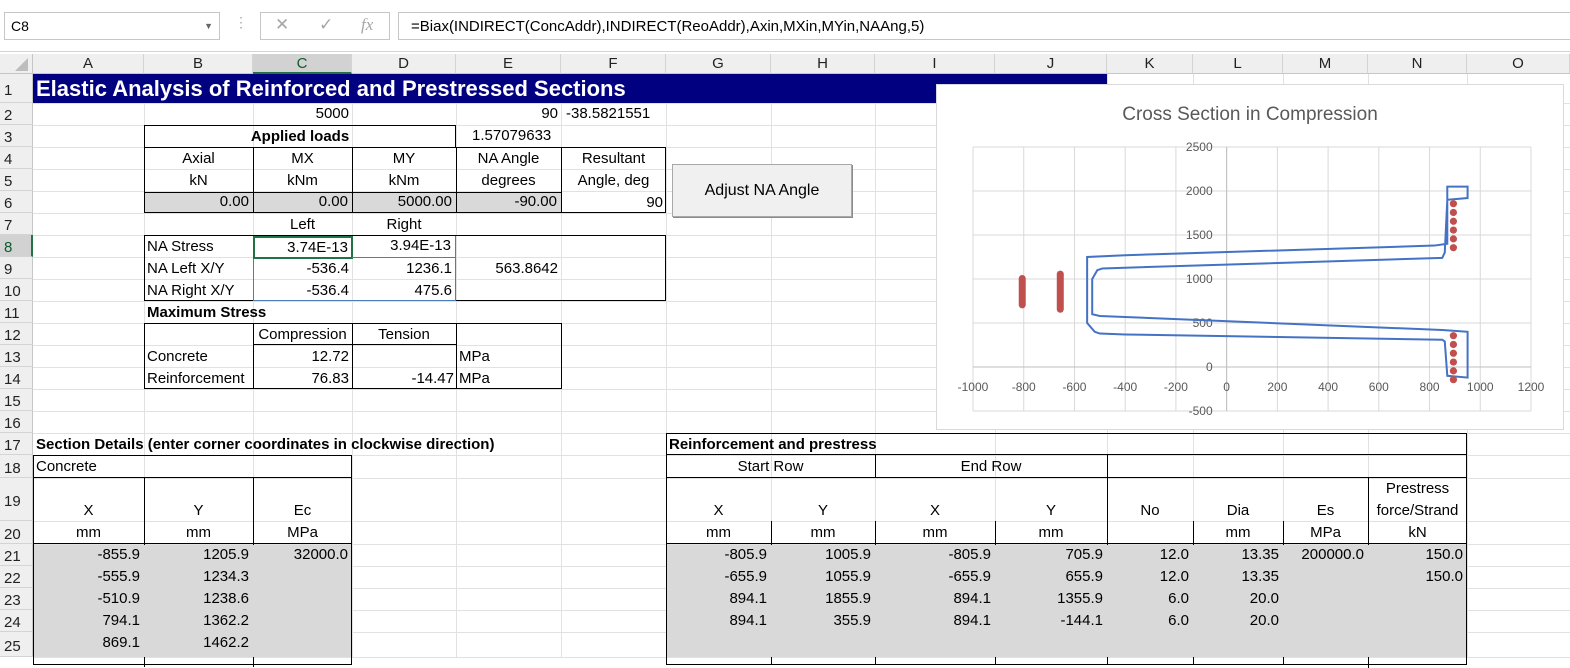 This screenshot has width=1570, height=668. Describe the element at coordinates (1238, 510) in the screenshot. I see `cell-l19: Dia` at that location.